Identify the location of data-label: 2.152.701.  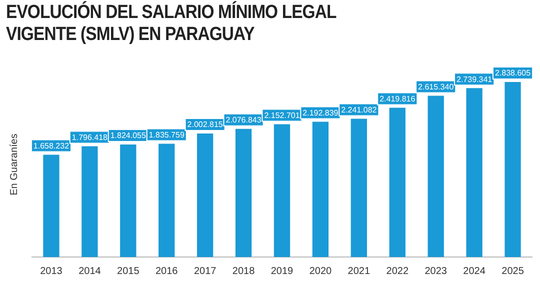
(282, 115).